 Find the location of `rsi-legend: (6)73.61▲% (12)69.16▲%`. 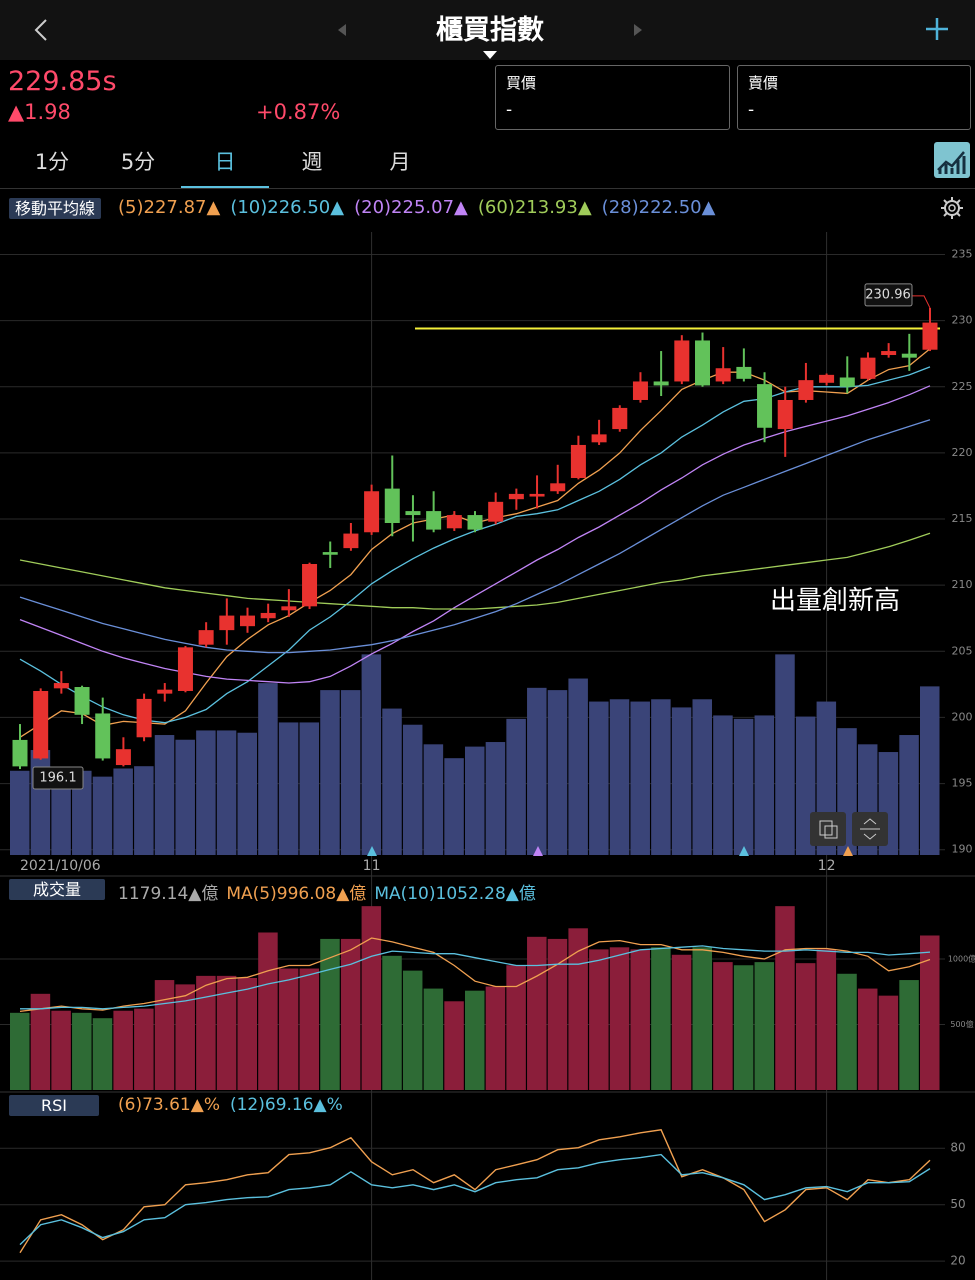

rsi-legend: (6)73.61▲% (12)69.16▲% is located at coordinates (235, 1105).